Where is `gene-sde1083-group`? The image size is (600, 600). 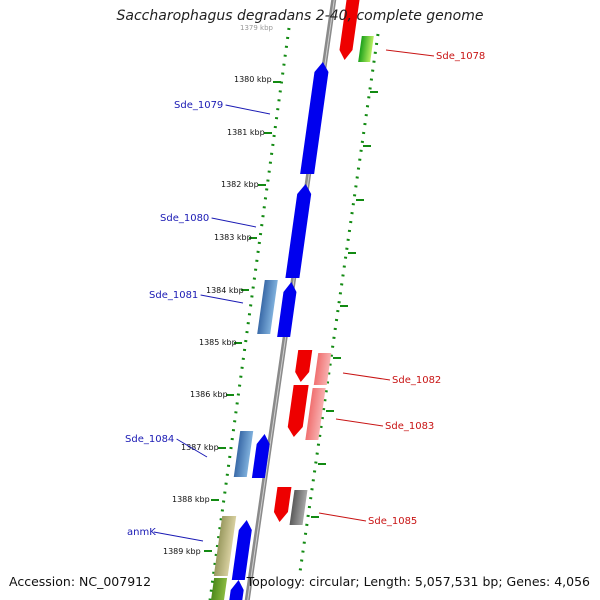 gene-sde1083-group is located at coordinates (298, 411).